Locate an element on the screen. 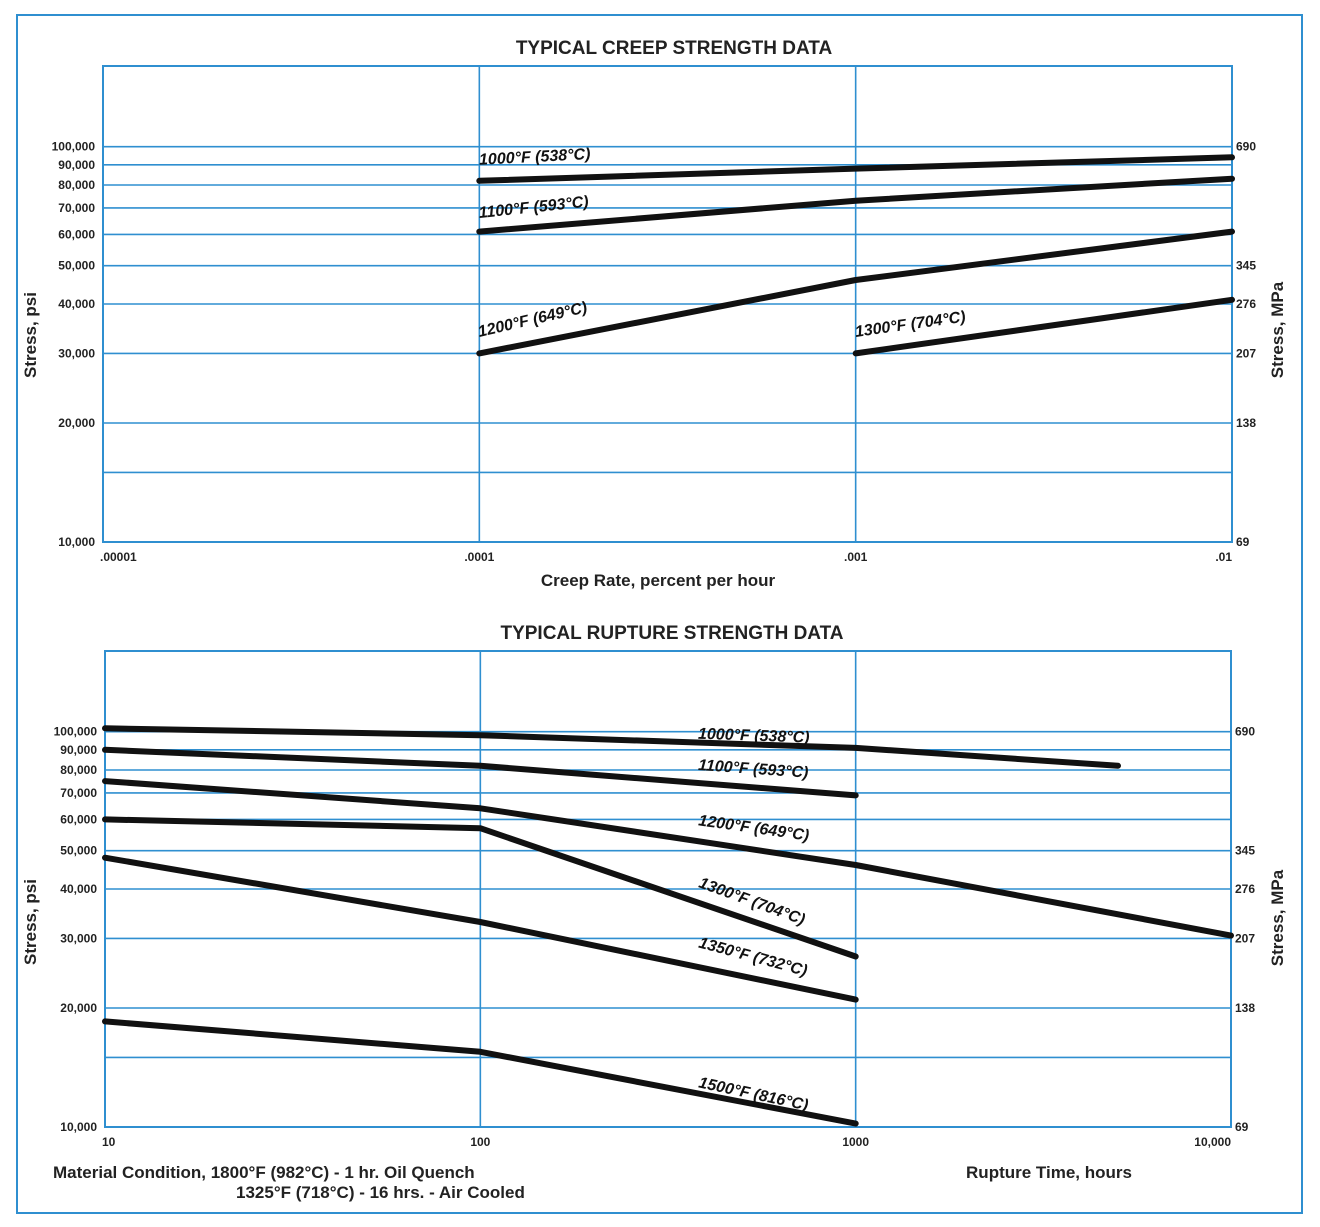 The height and width of the screenshot is (1227, 1320). creep-x-tick-label: .001 is located at coordinates (856, 557).